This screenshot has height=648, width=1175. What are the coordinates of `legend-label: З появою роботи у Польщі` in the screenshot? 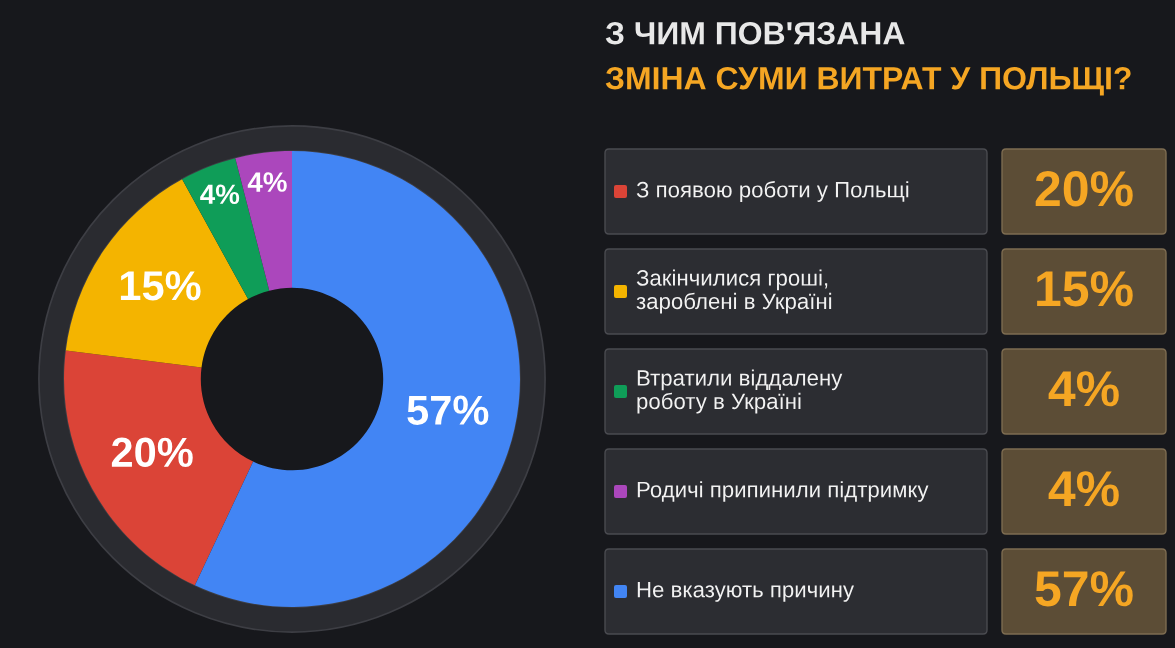 It's located at (772, 191).